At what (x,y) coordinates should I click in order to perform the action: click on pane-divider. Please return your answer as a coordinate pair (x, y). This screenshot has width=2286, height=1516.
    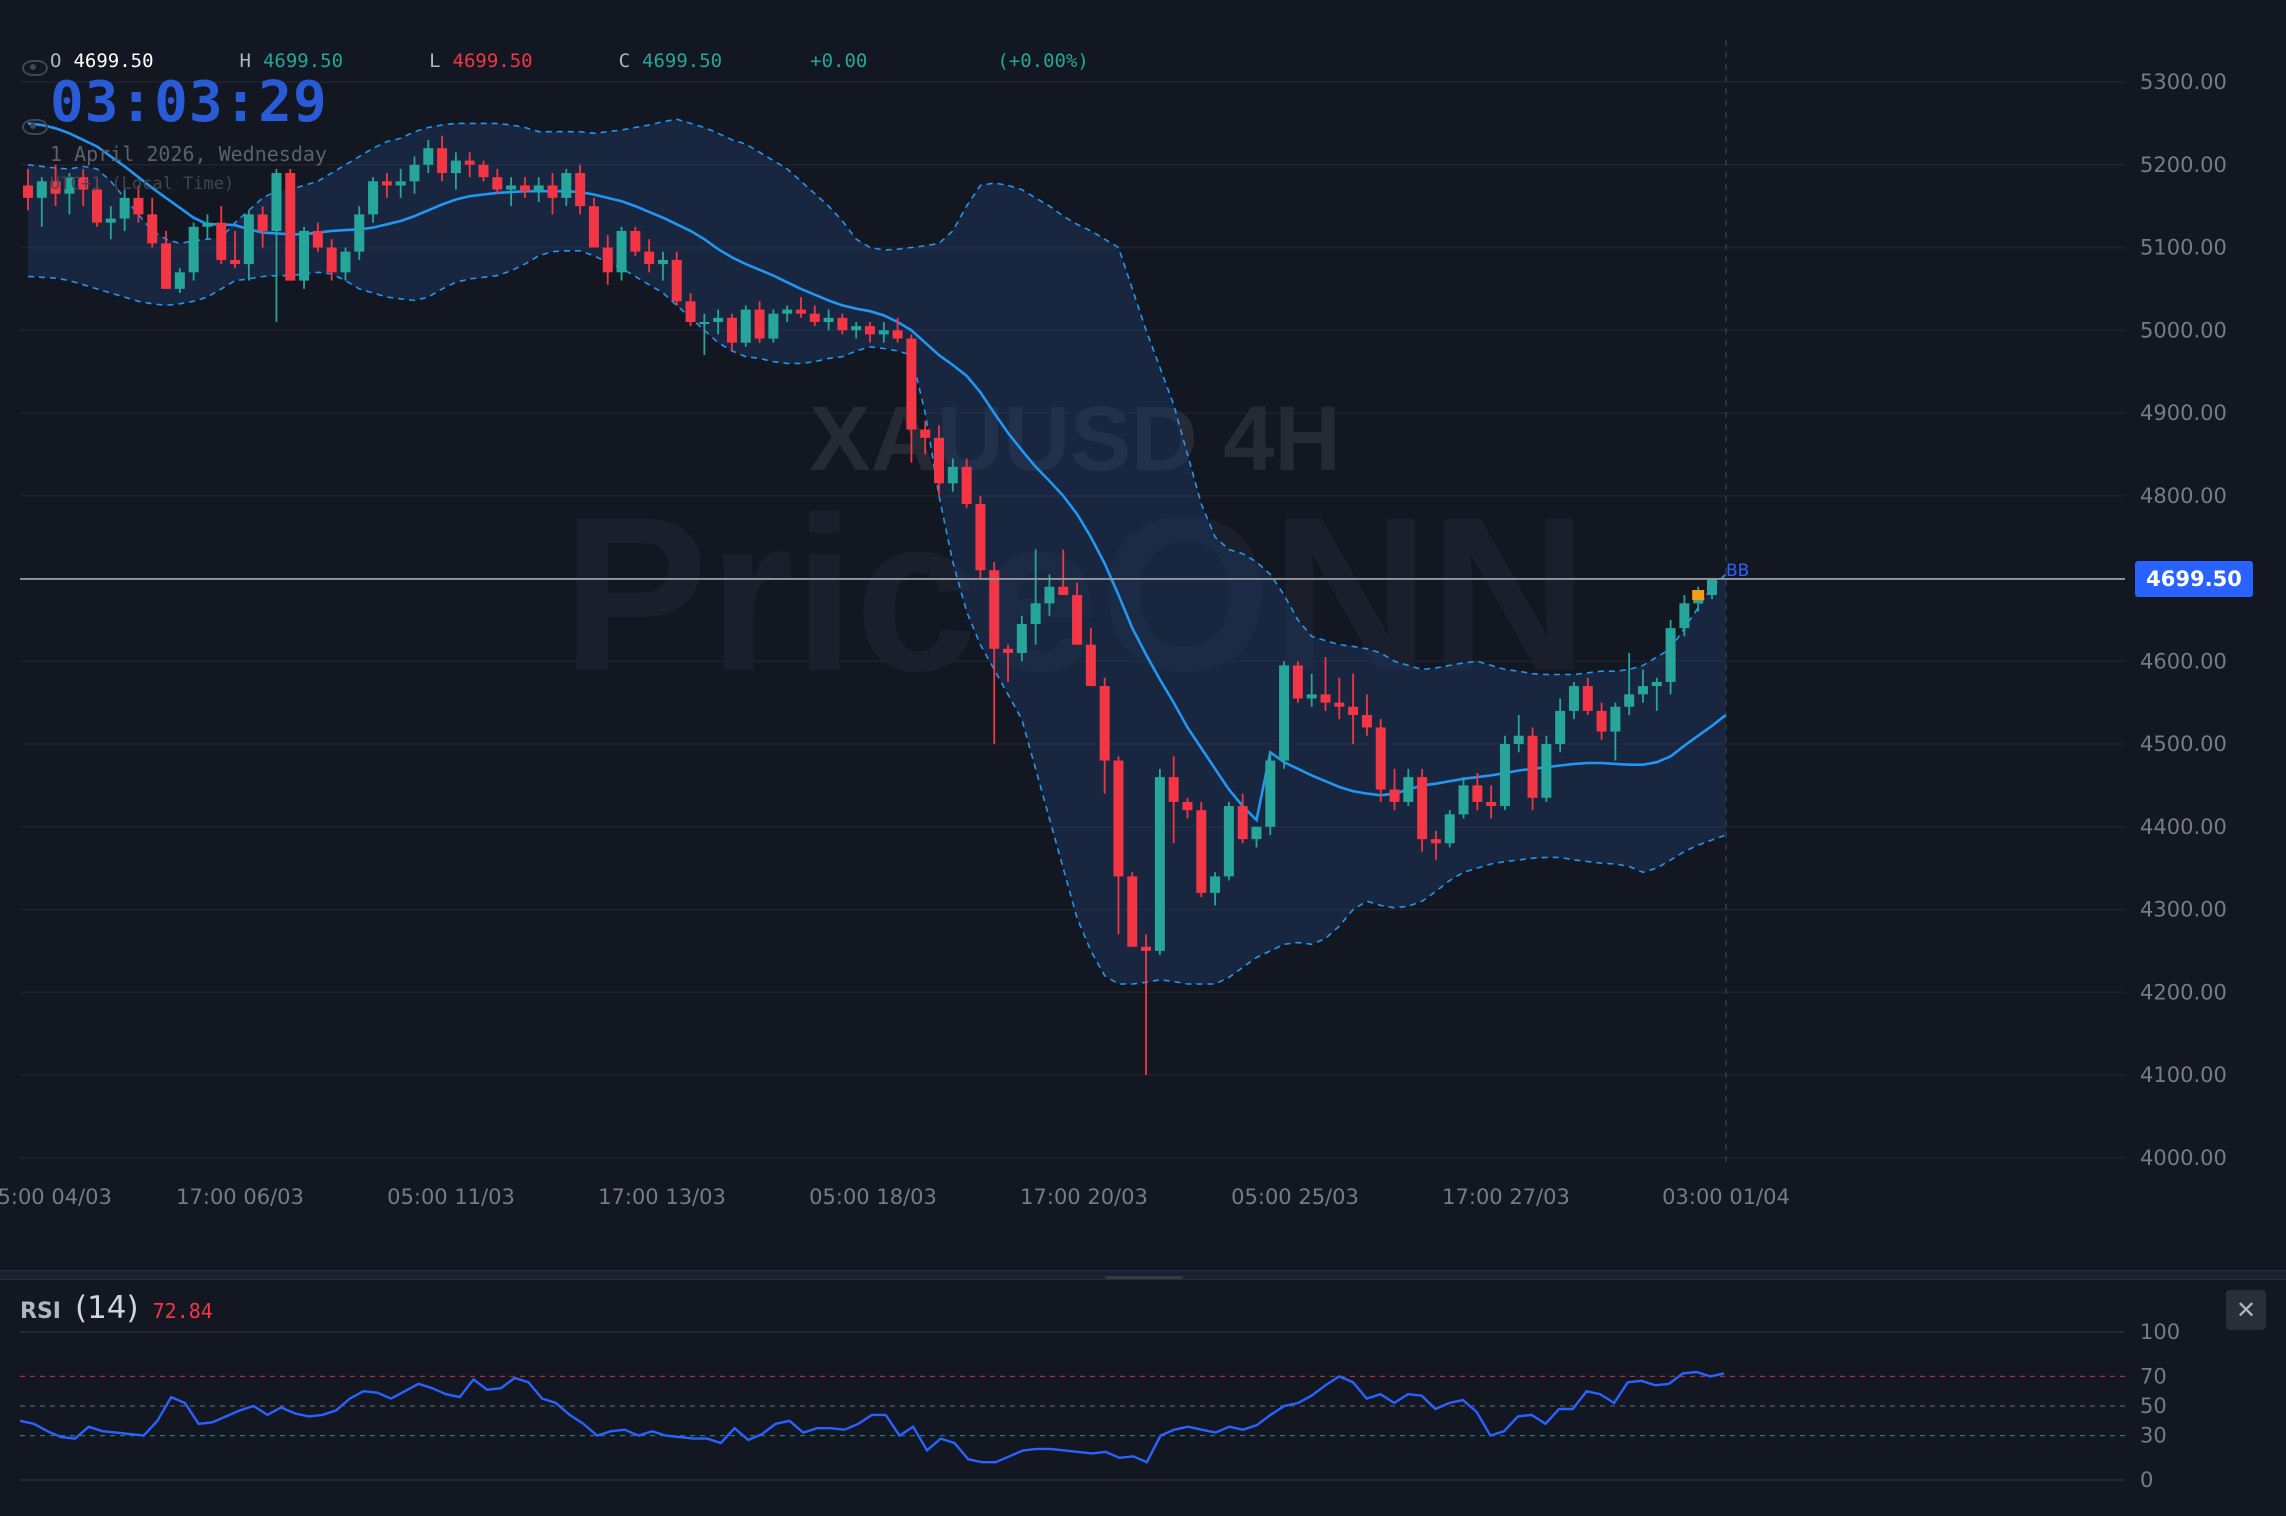
    Looking at the image, I should click on (1143, 1275).